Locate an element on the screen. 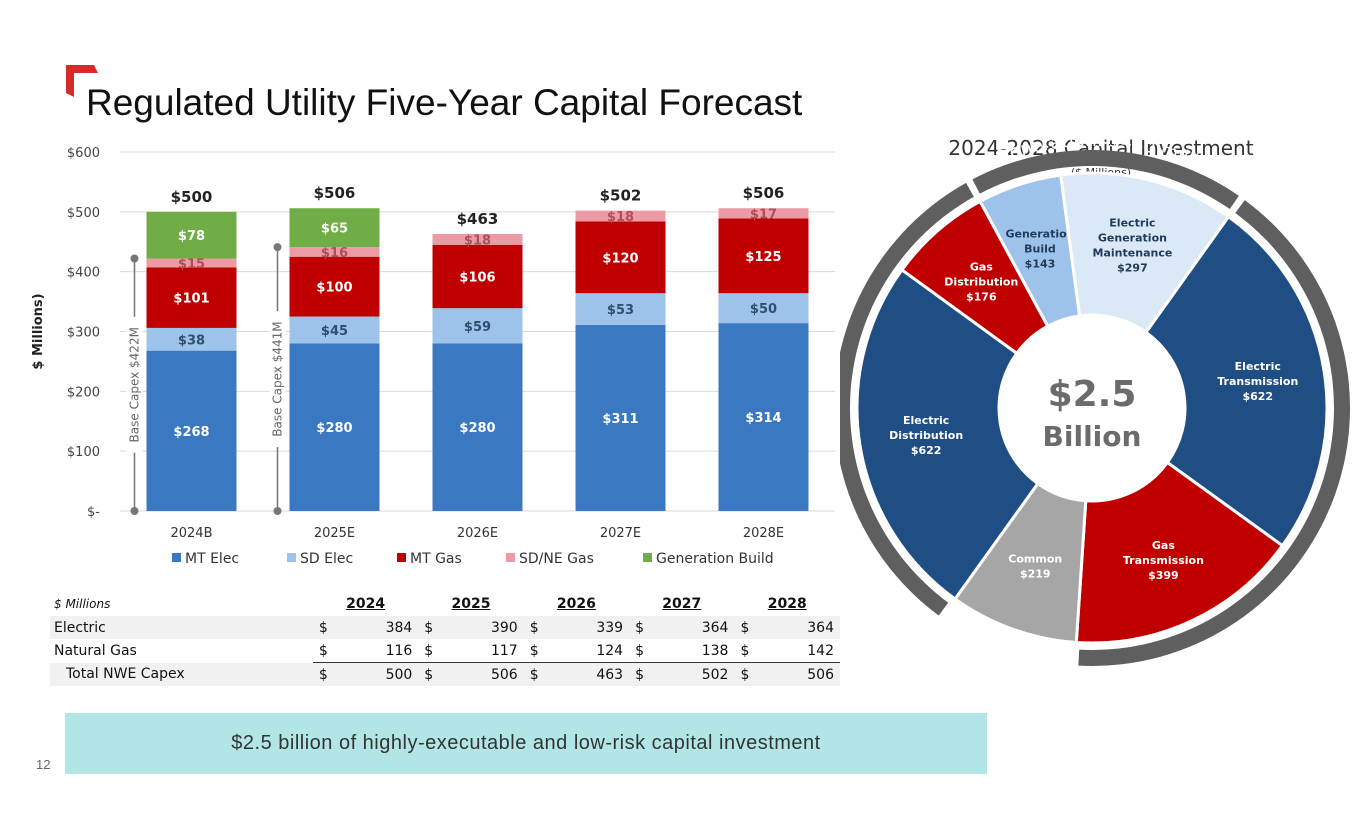 The height and width of the screenshot is (829, 1365). donut-slice-label: Electric is located at coordinates (1258, 366).